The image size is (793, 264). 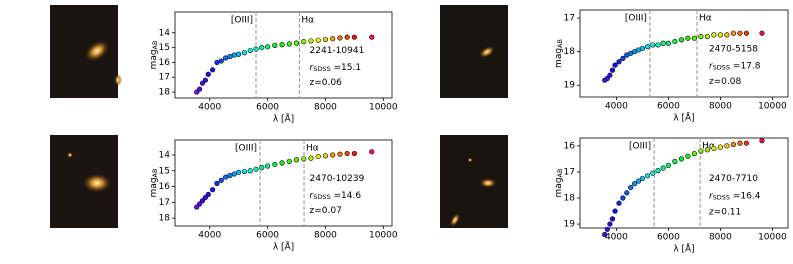 I want to click on y-tick-label: 15, so click(x=164, y=48).